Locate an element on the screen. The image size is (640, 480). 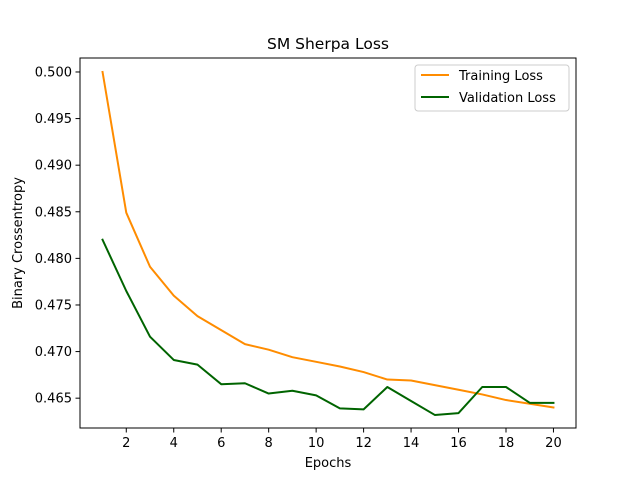
x-axis: 2 4 6 8 10 12 14 16 18 20 is located at coordinates (342, 439).